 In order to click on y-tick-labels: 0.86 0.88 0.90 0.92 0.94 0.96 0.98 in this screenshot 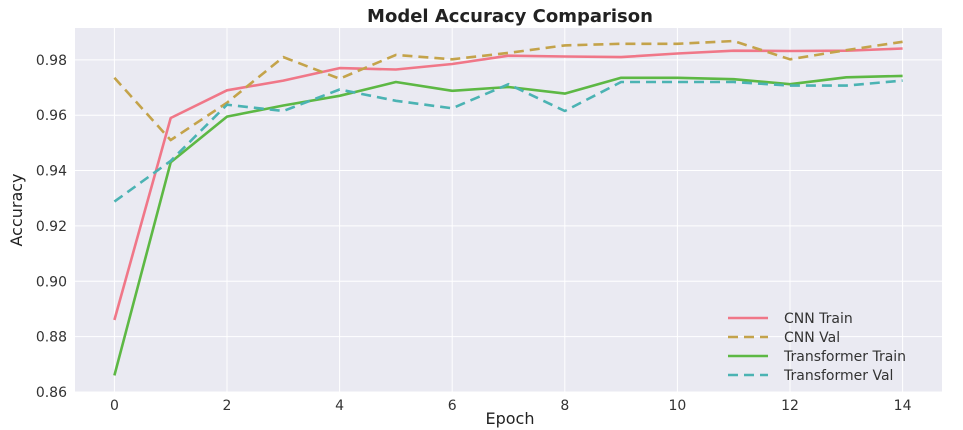, I will do `click(51, 227)`.